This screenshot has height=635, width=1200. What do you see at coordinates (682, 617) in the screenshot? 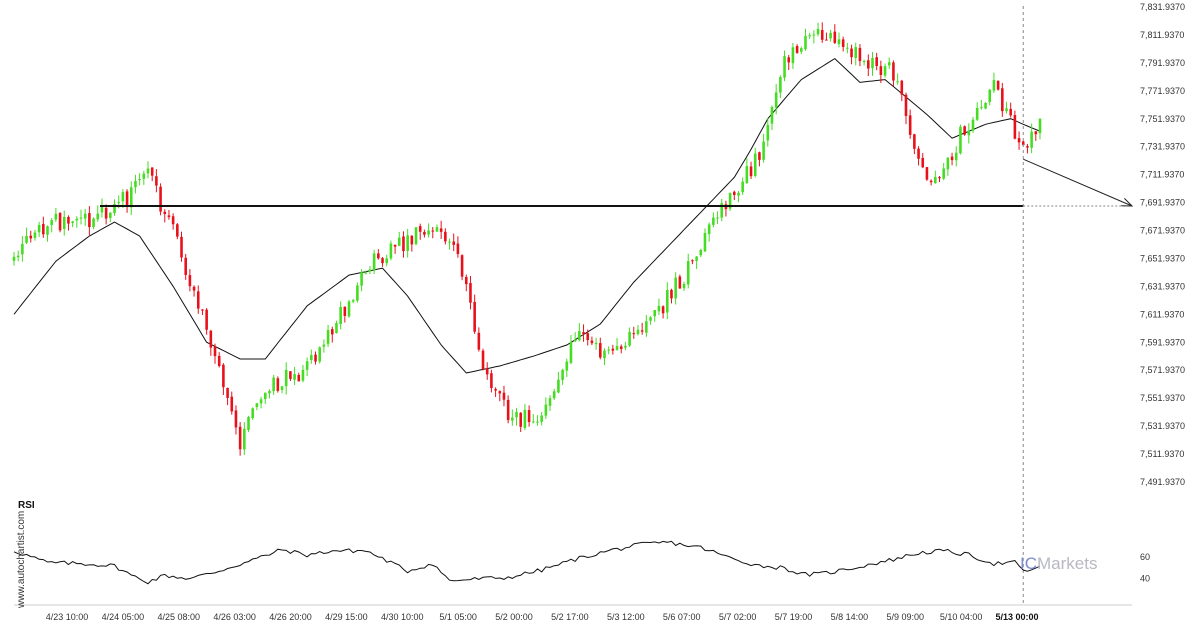
I see `x-tick-label: 5/6 07:00` at bounding box center [682, 617].